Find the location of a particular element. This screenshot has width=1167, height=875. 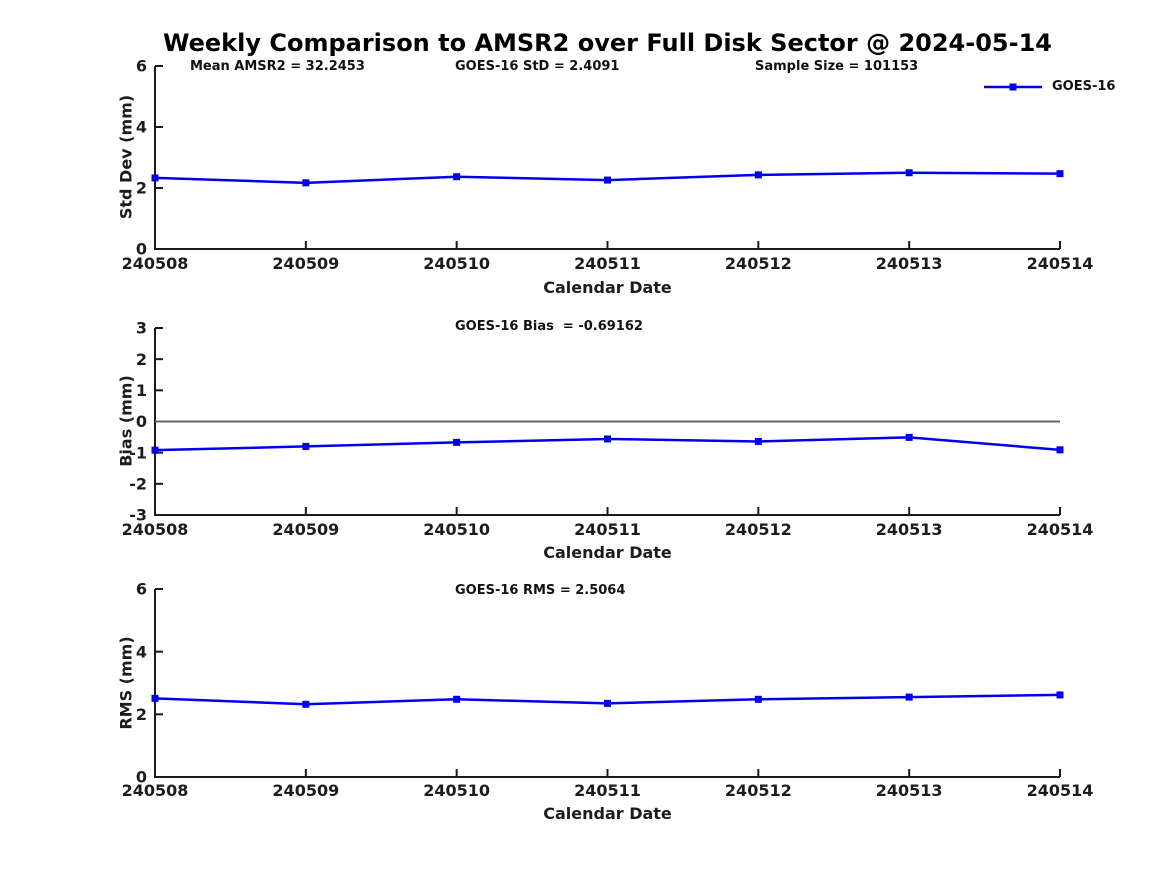

legend-line-icon is located at coordinates (1013, 86).